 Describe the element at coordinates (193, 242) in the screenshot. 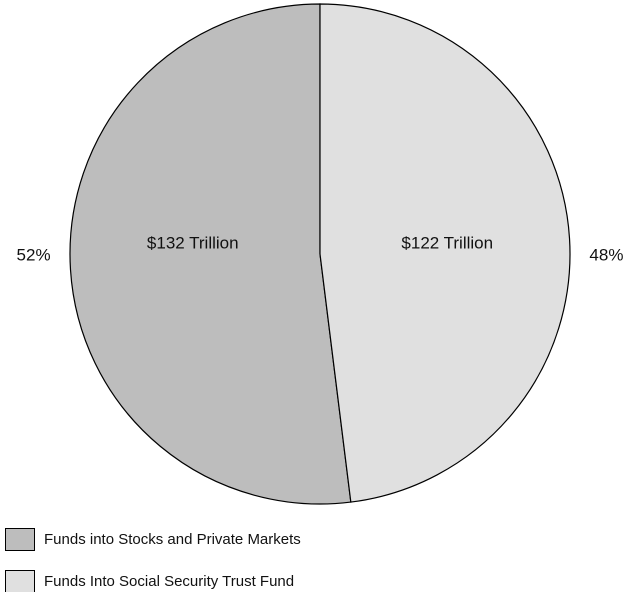

I see `value-label: $132 Trillion` at that location.